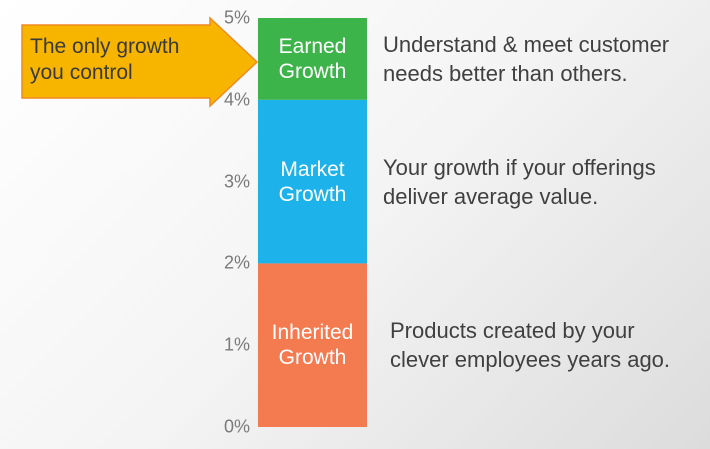 This screenshot has width=710, height=449. Describe the element at coordinates (236, 426) in the screenshot. I see `y-tick-label: 0%` at that location.